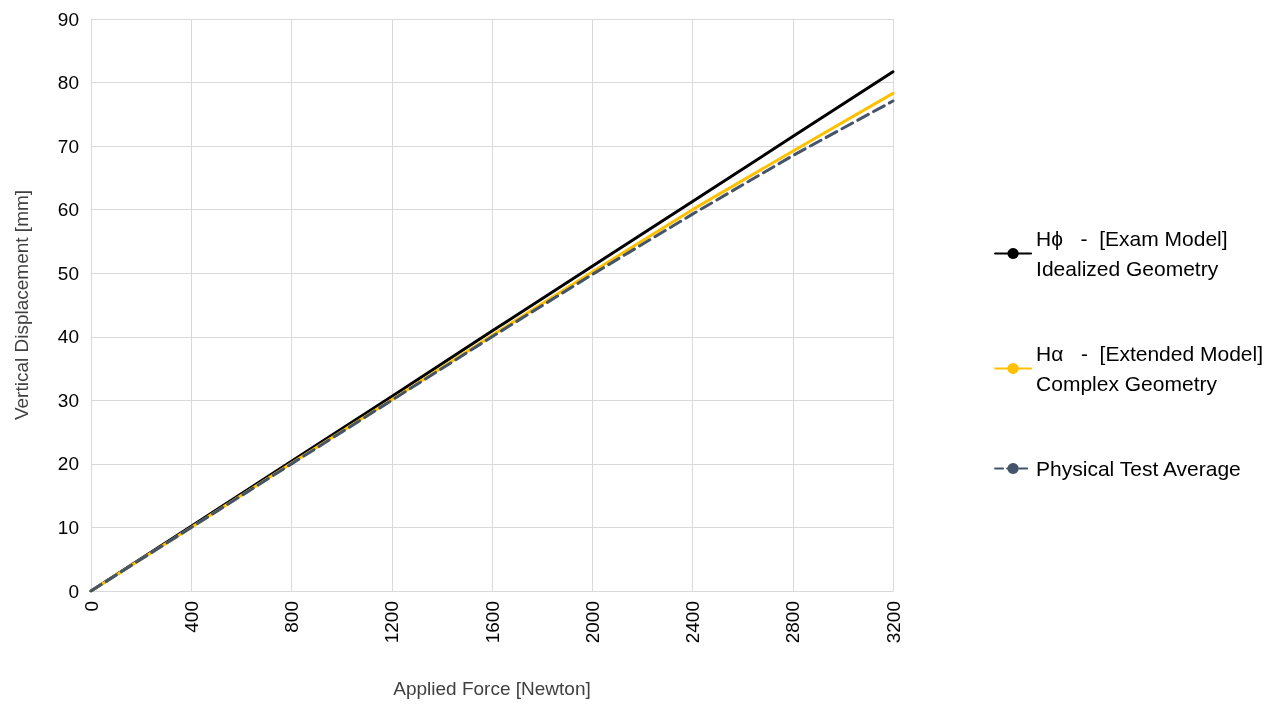  Describe the element at coordinates (68, 210) in the screenshot. I see `y-tick-label: 60` at that location.